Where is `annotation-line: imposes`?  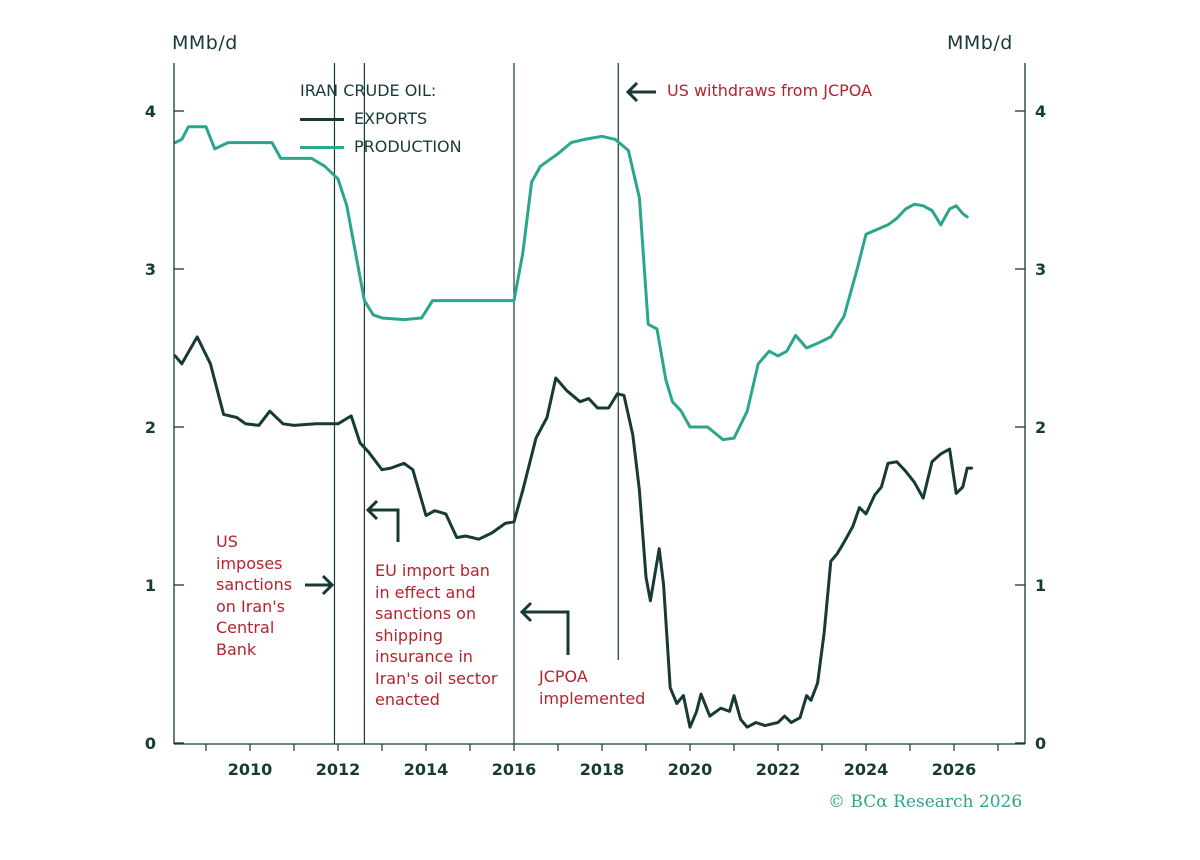
annotation-line: imposes is located at coordinates (249, 563).